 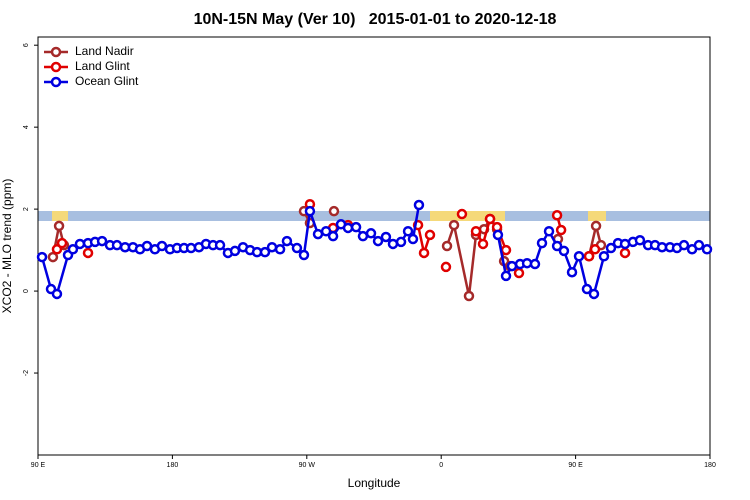 What do you see at coordinates (26, 373) in the screenshot?
I see `y-tick-label: -2` at bounding box center [26, 373].